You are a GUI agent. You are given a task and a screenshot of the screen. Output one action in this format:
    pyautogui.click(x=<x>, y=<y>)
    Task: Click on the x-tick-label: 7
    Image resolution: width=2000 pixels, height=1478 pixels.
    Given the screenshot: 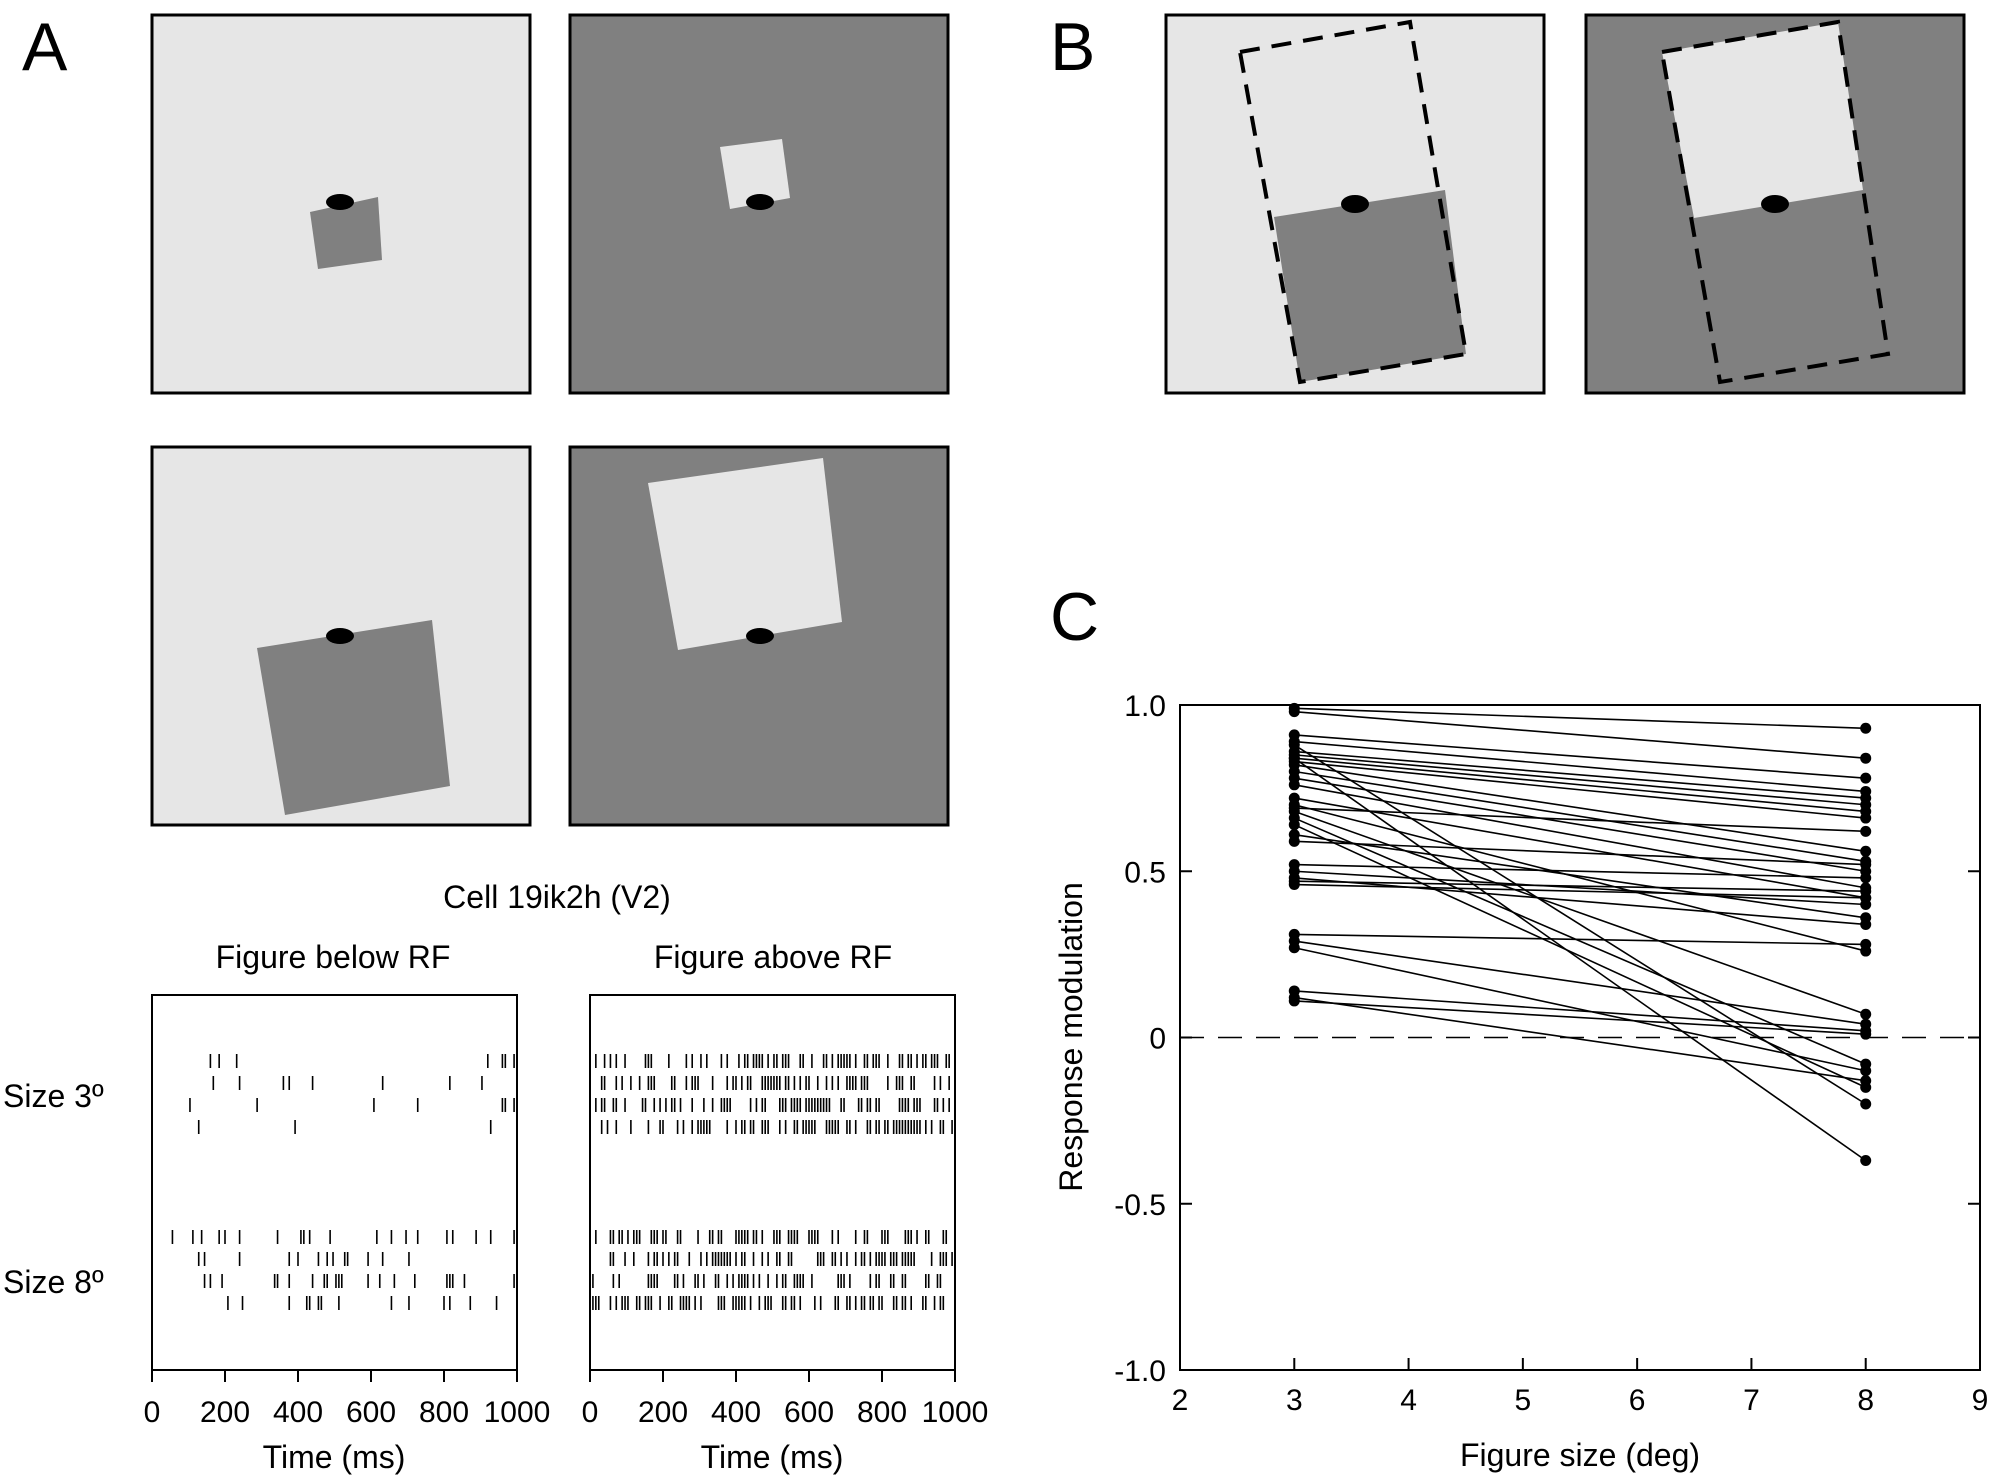 What is the action you would take?
    pyautogui.click(x=1751, y=1400)
    